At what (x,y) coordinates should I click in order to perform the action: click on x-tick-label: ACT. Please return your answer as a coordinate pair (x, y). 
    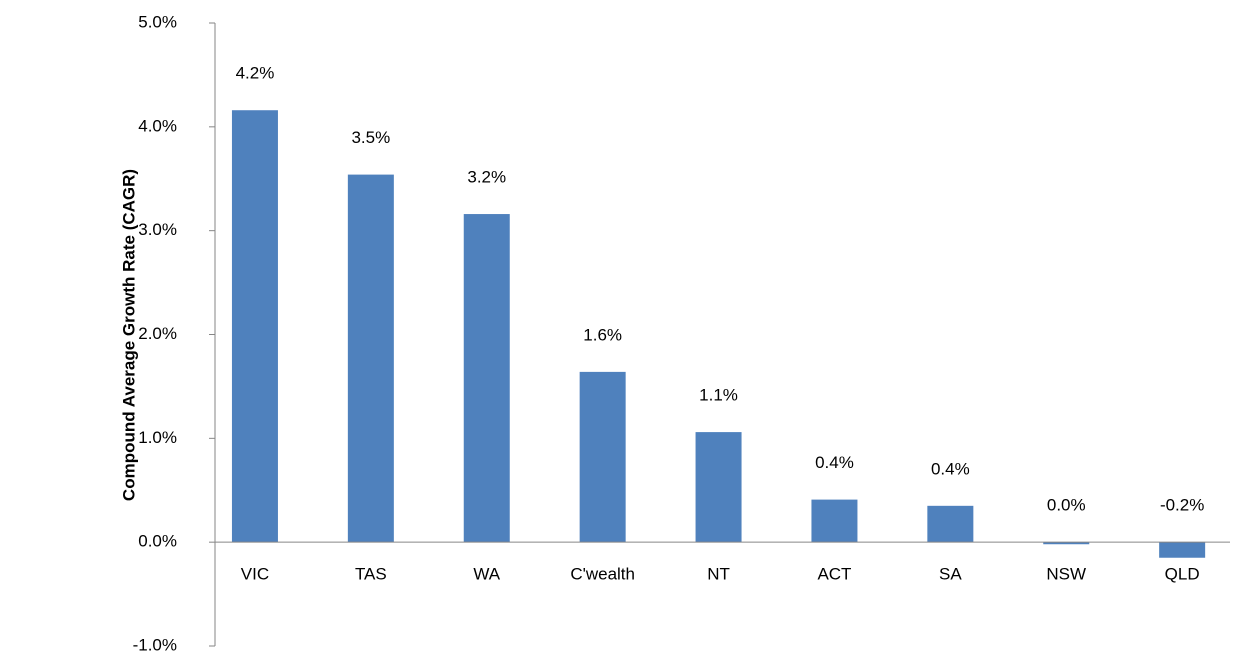
    Looking at the image, I should click on (834, 574).